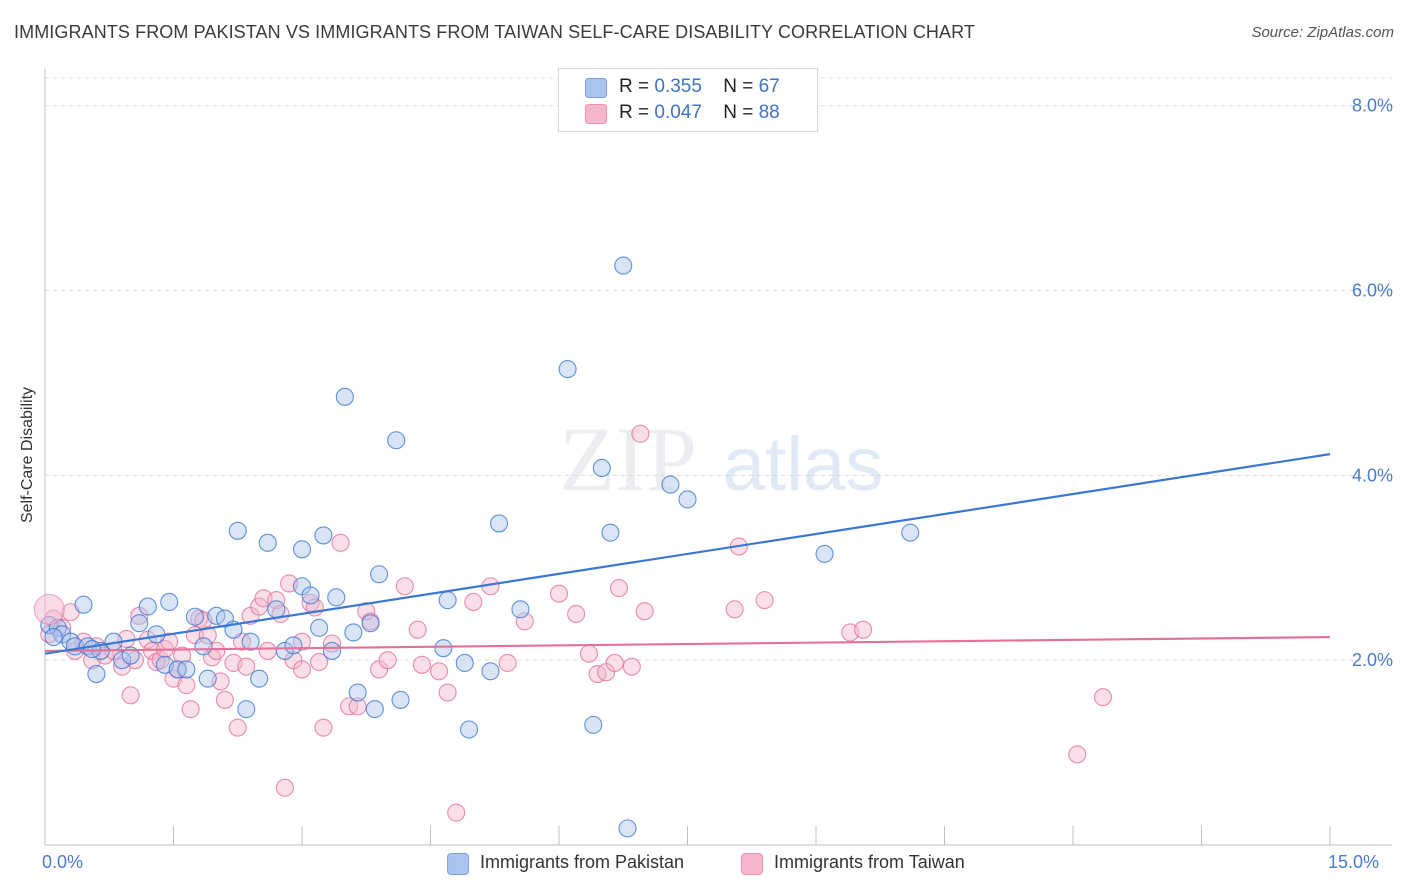  Describe the element at coordinates (678, 112) in the screenshot. I see `legend-r-value-taiwan: 0.047` at that location.